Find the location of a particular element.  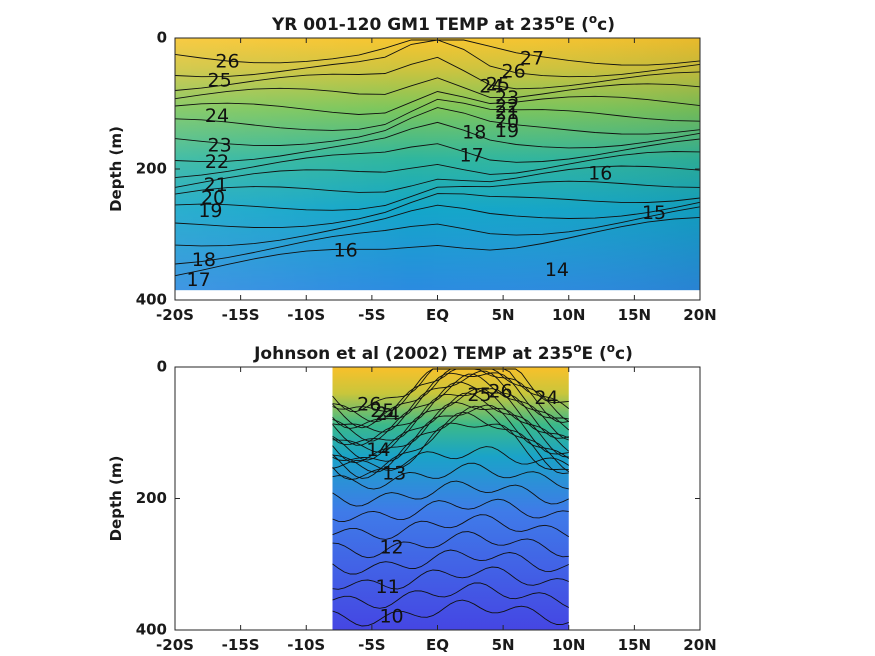

contour-label: 22 is located at coordinates (217, 162).